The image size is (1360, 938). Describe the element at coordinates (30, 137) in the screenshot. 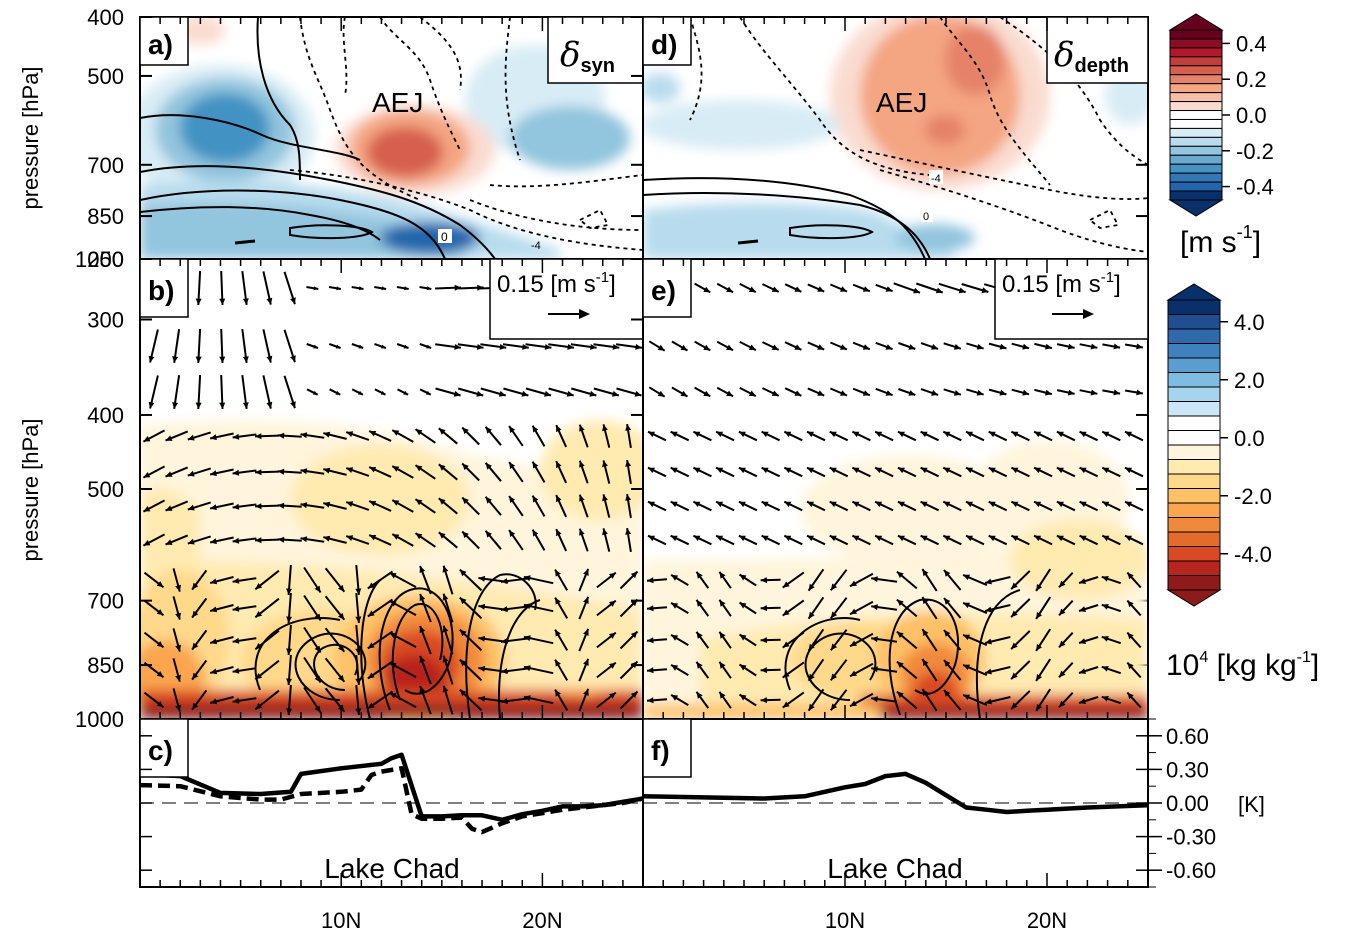

I see `panel-a-ylabel: pressure [hPa]` at that location.